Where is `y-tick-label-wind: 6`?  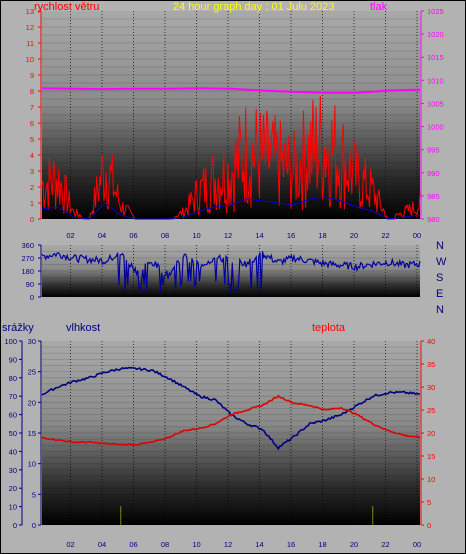 y-tick-label-wind: 6 is located at coordinates (32, 123).